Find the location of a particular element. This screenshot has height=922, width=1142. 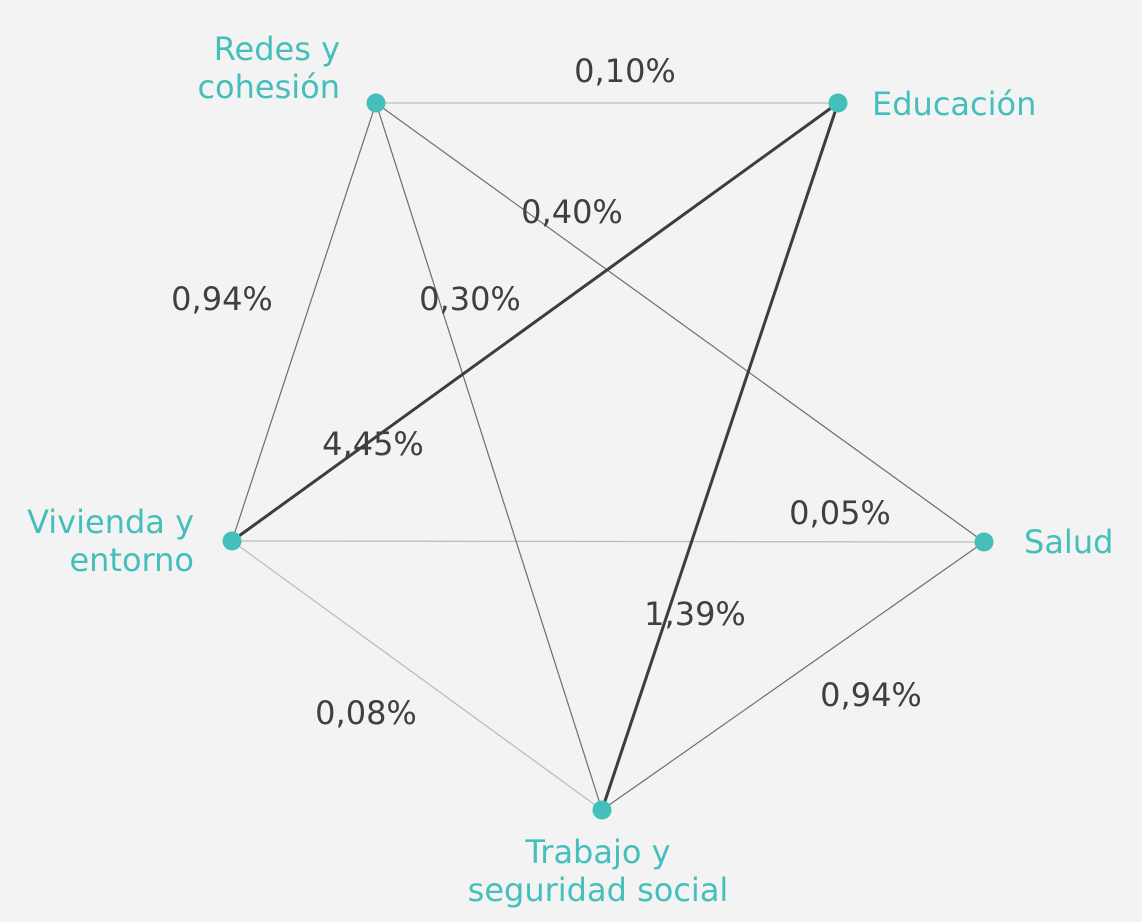

edge-label-redes-trabajo: 0,30% is located at coordinates (470, 299).